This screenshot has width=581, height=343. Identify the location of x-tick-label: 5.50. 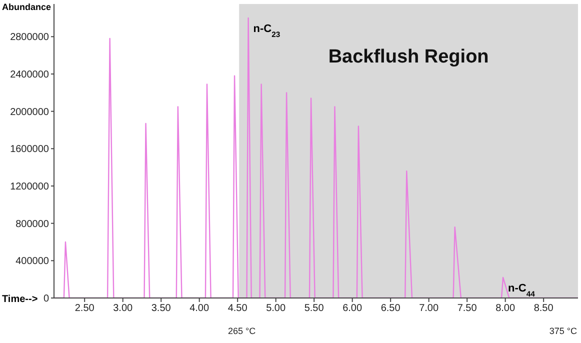
(314, 308).